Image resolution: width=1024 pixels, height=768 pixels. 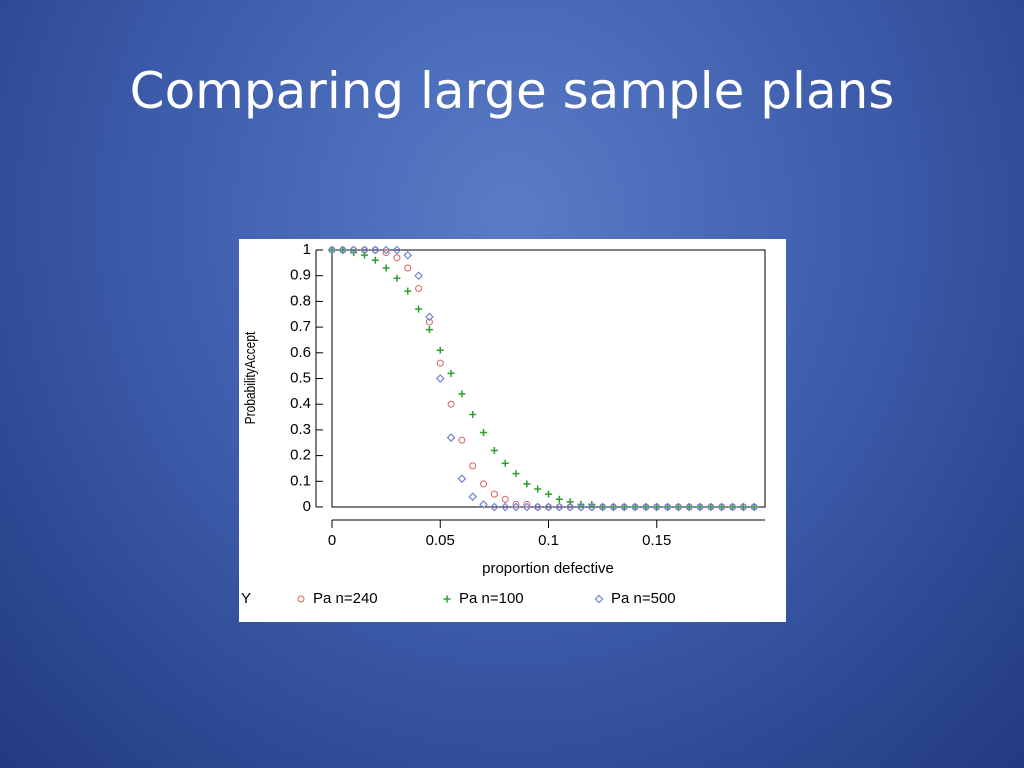 I want to click on y-tick-label: 0.5, so click(x=300, y=377).